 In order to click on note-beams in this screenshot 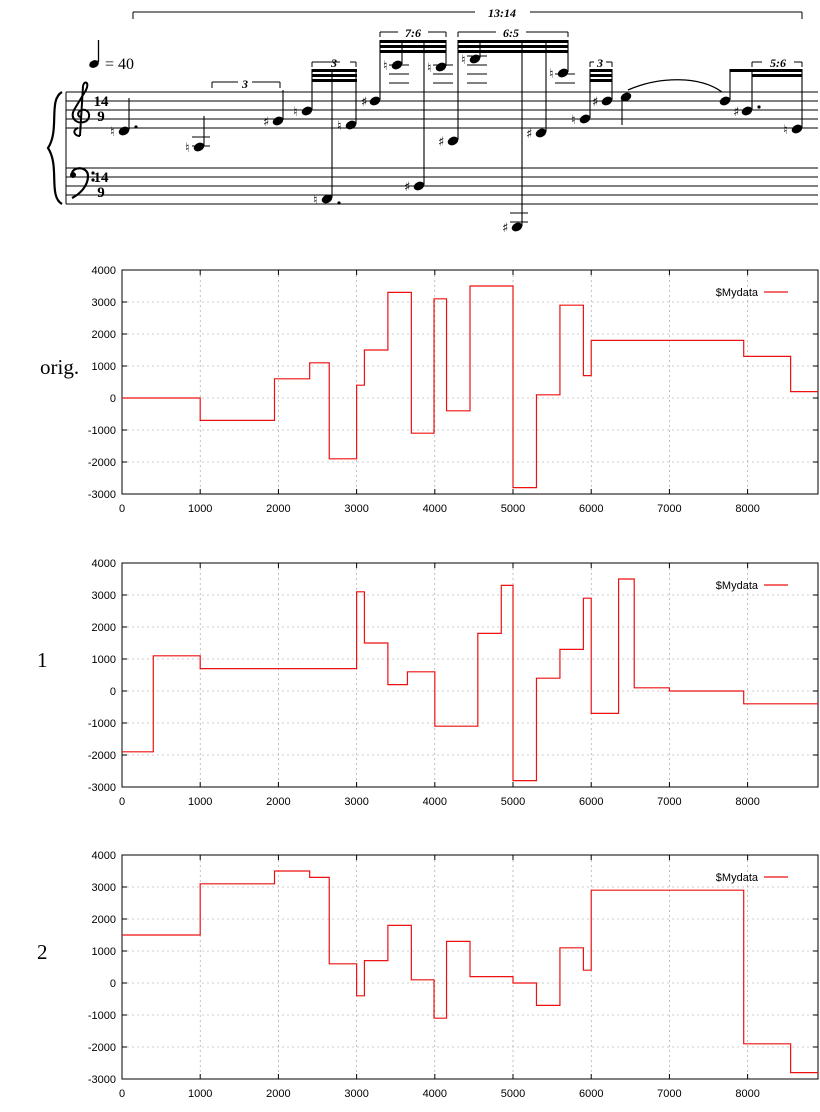, I will do `click(557, 61)`.